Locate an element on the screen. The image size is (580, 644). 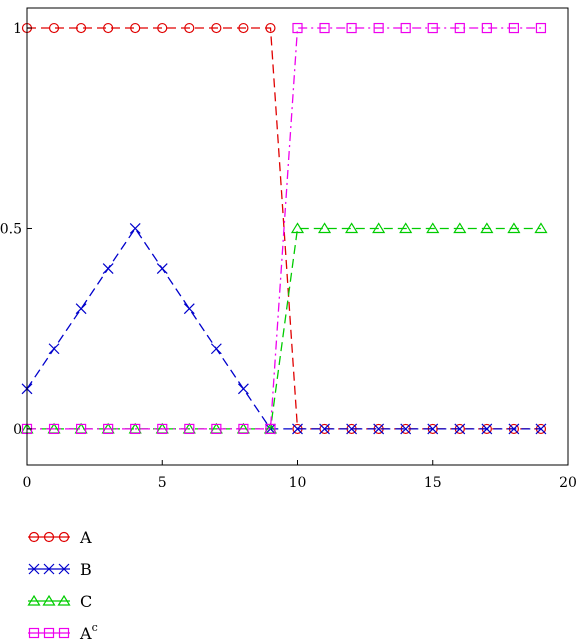
x-tick-label-4: 20 is located at coordinates (568, 483).